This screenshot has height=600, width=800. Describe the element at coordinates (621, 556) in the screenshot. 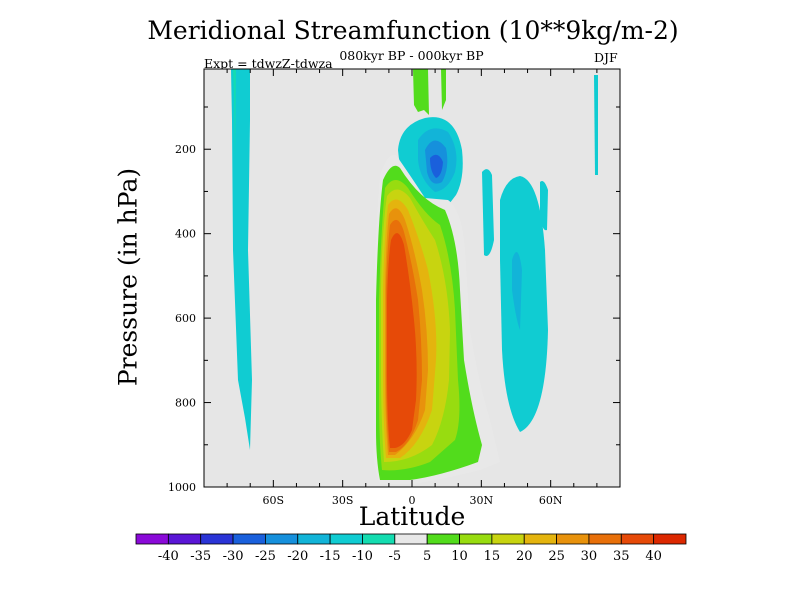

I see `colorbar-label: 35` at that location.